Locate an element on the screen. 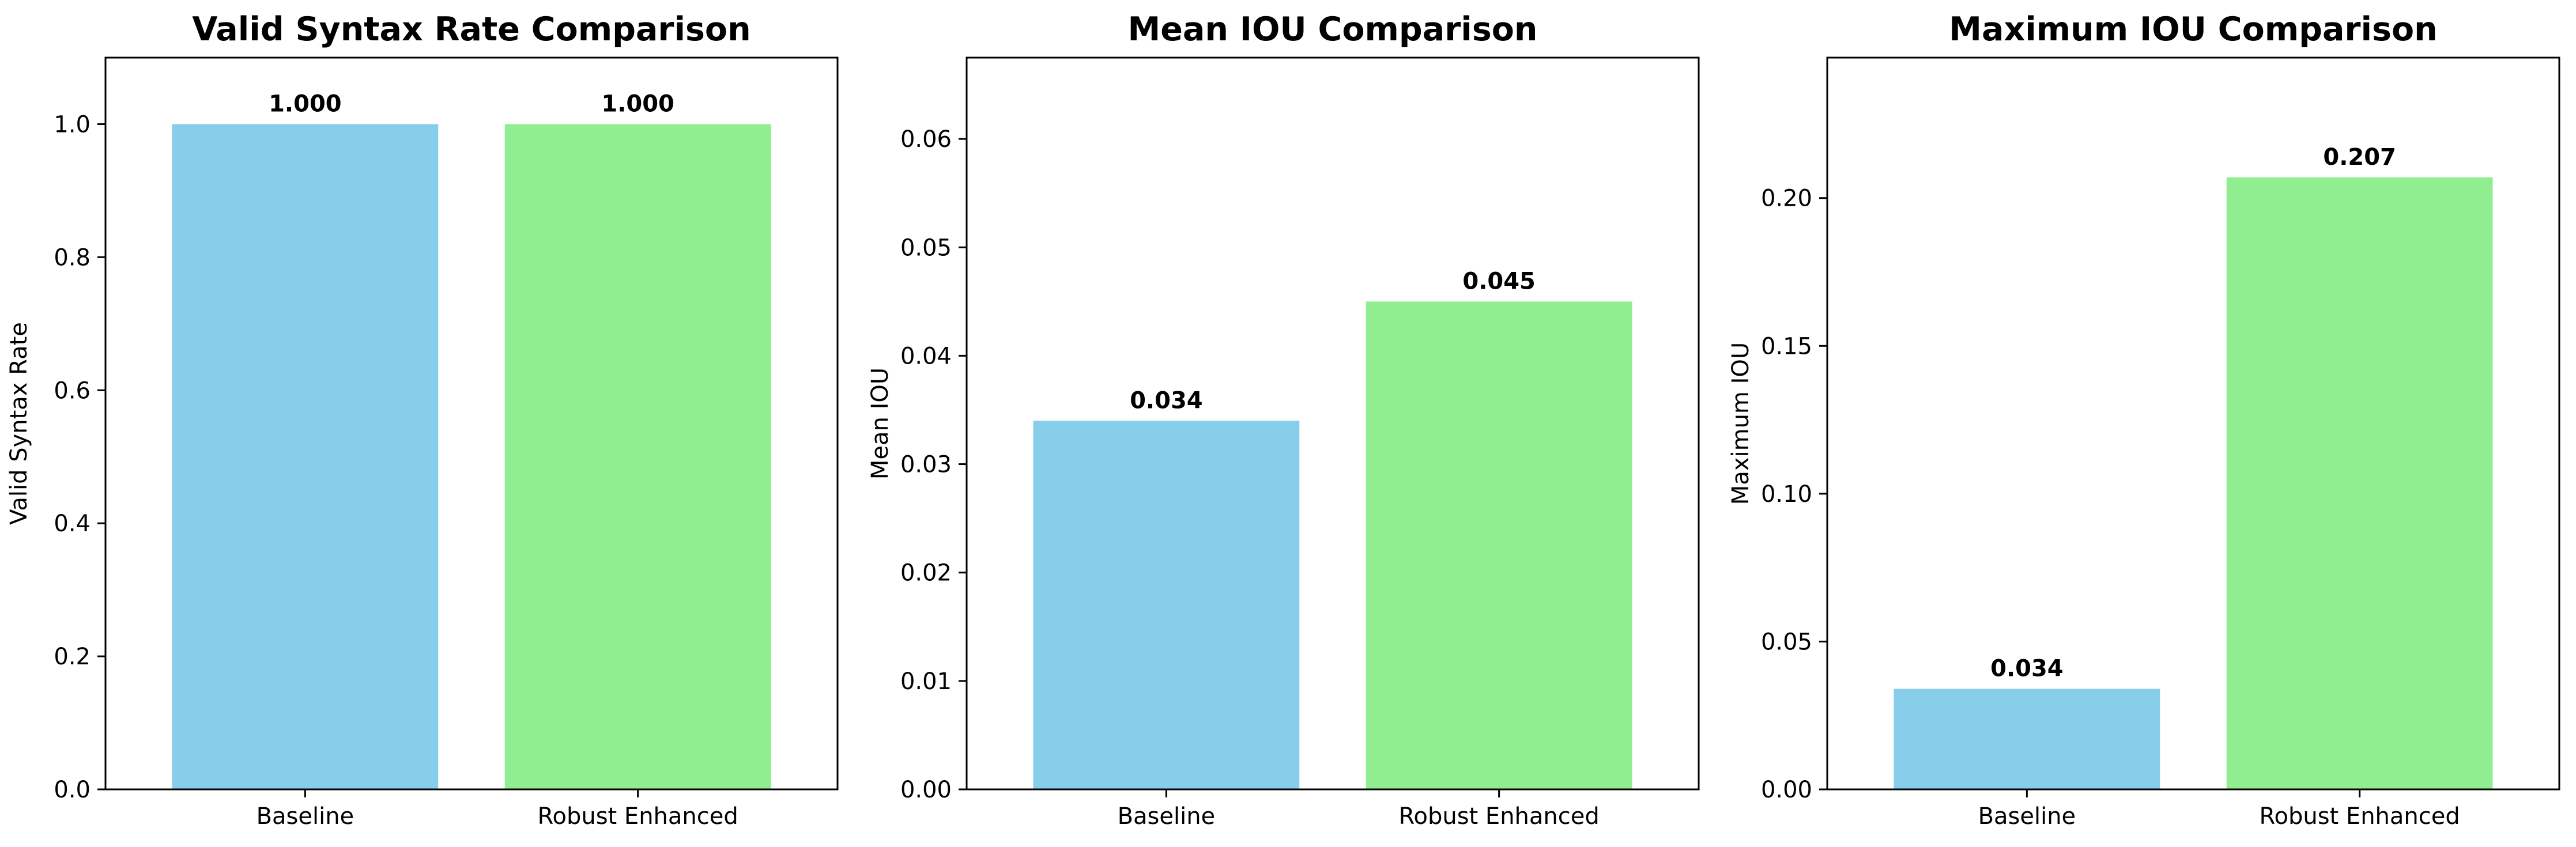  y-tick-label: 0.15 is located at coordinates (1786, 346).